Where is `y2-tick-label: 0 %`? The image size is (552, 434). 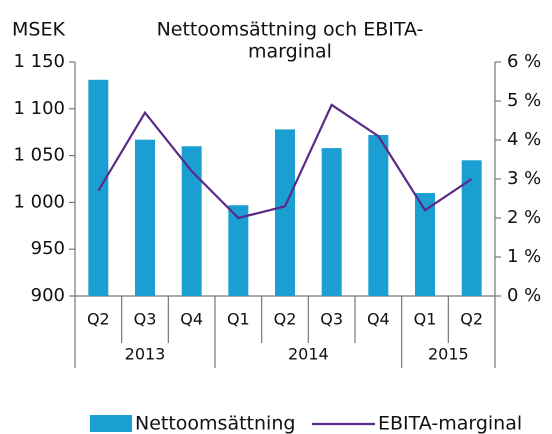
y2-tick-label: 0 % is located at coordinates (524, 295).